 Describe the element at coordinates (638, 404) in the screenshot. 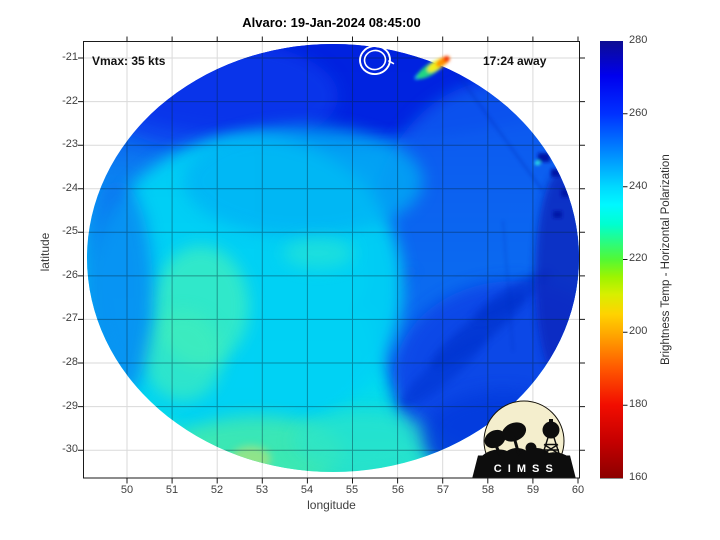

I see `colorbar-tick-label: 180` at that location.